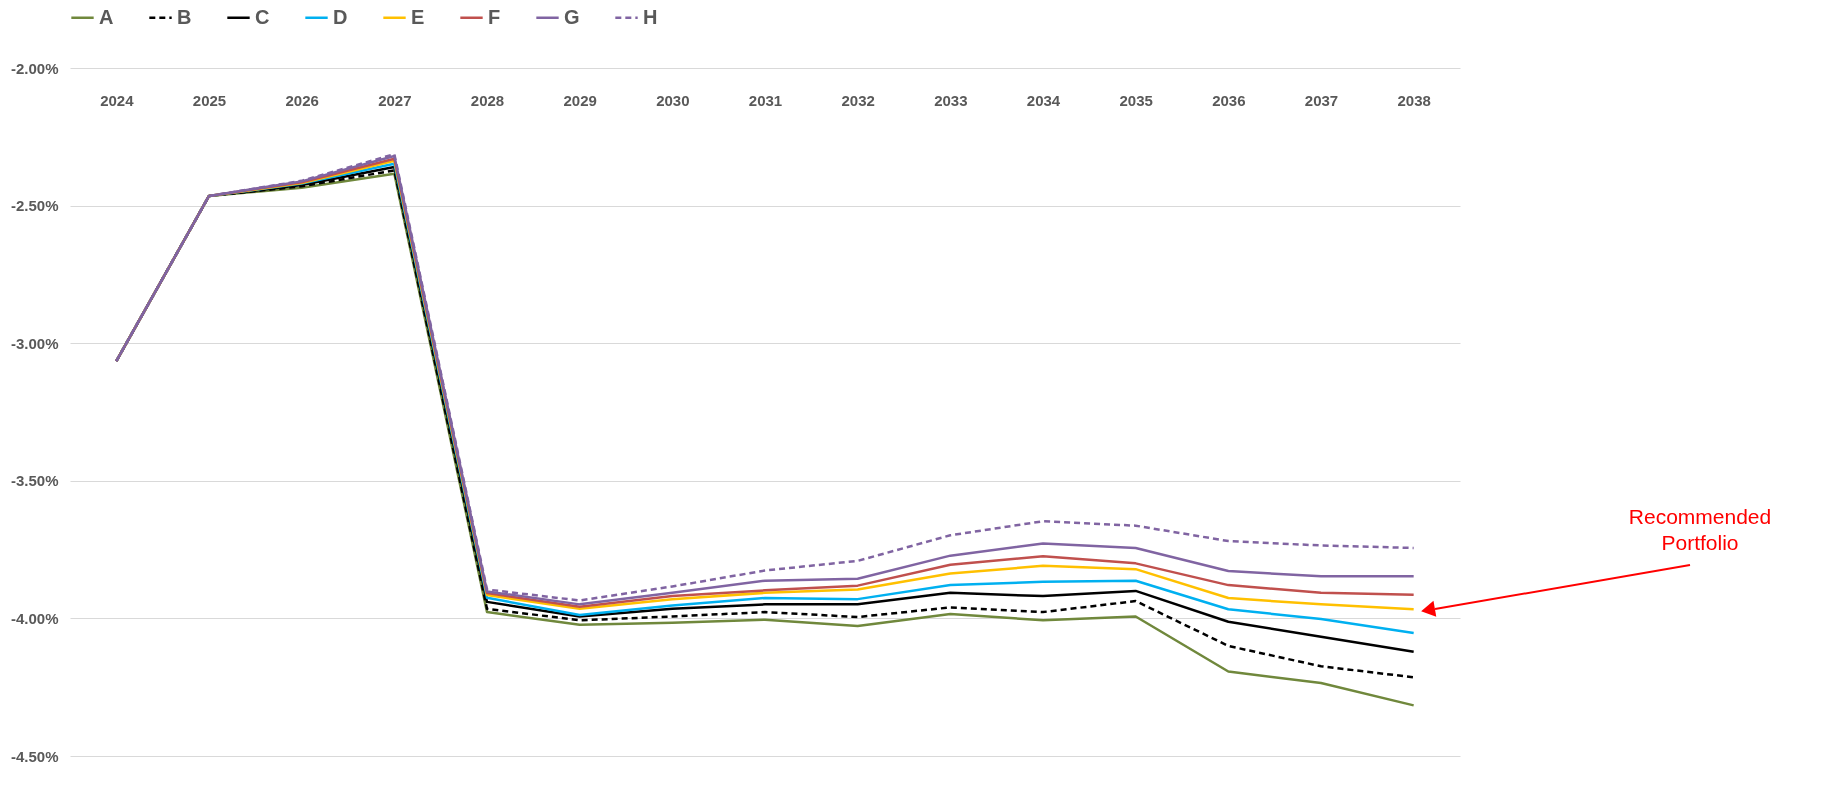  Describe the element at coordinates (184, 16) in the screenshot. I see `legend-label: B` at that location.